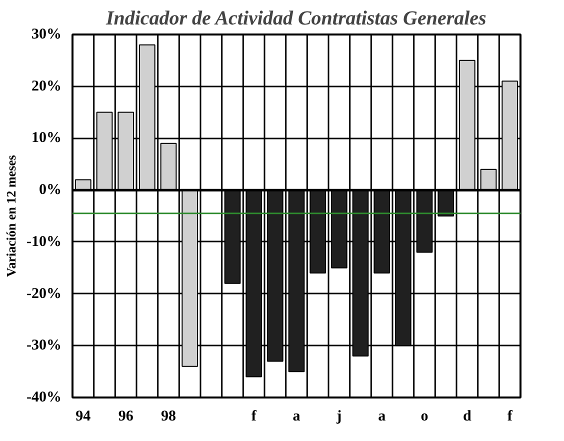  I want to click on x-tick-label: 96, so click(126, 416).